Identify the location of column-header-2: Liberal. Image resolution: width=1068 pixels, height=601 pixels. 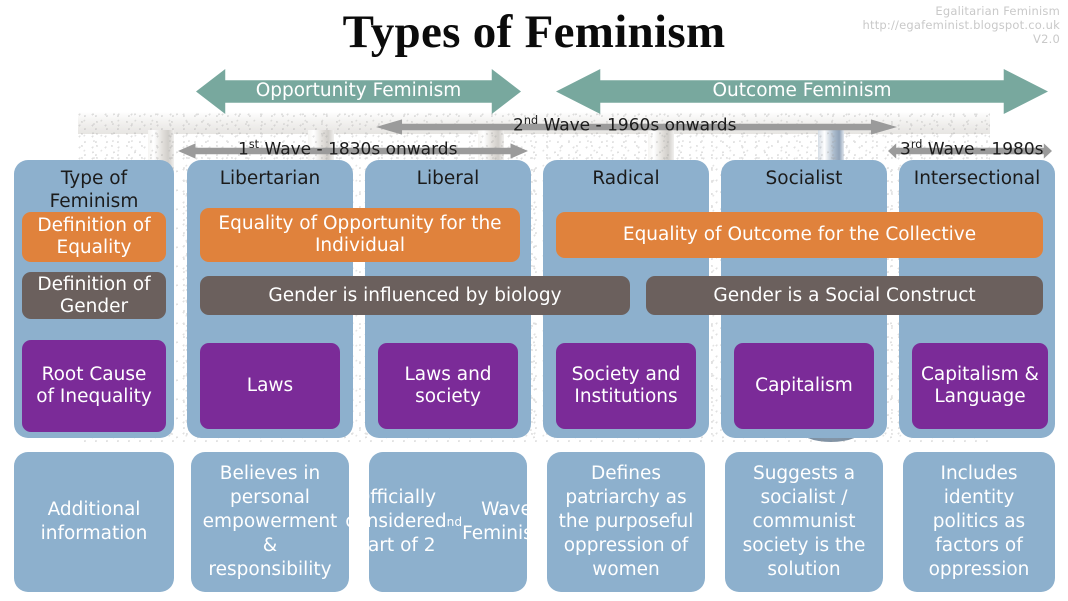
(448, 178).